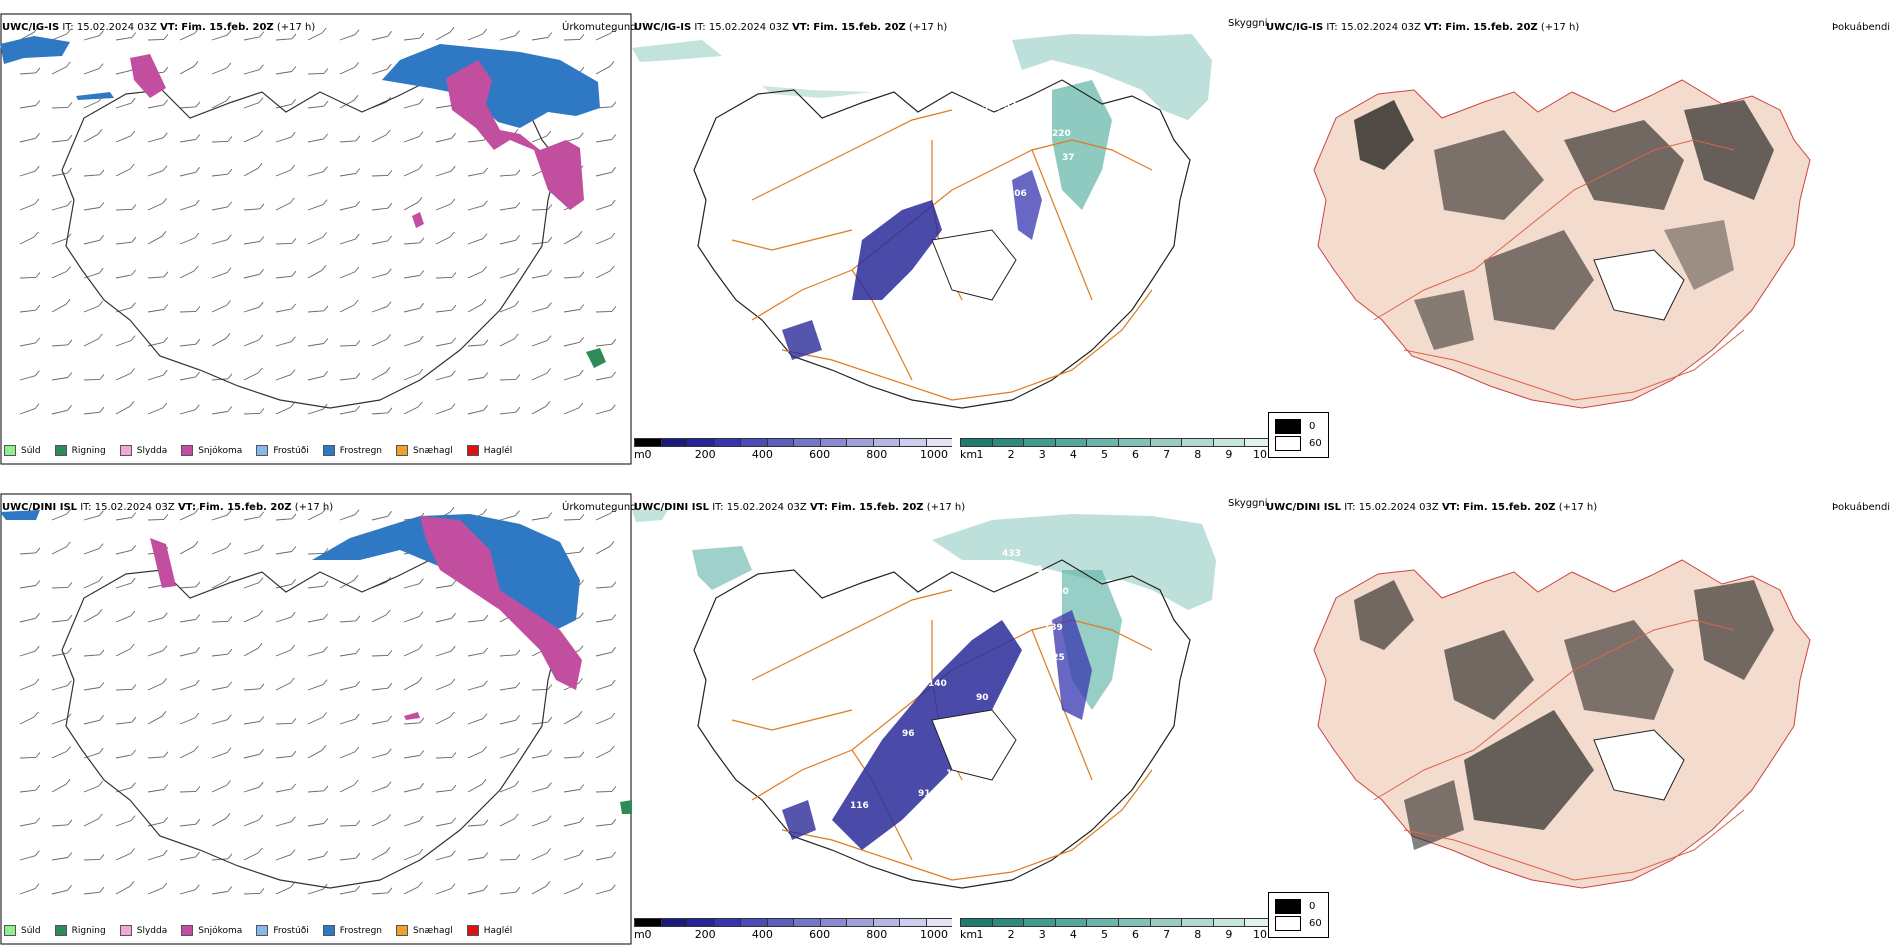  Describe the element at coordinates (143, 930) in the screenshot. I see `precip-legend-item: Slydda` at that location.